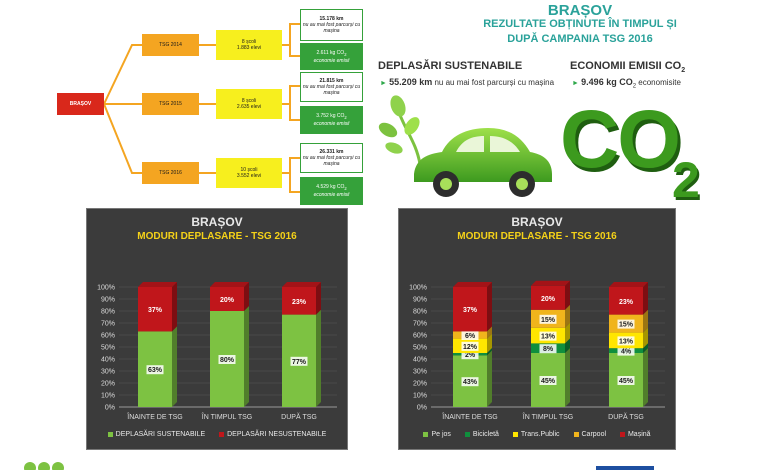 The width and height of the screenshot is (780, 470). I want to click on tree-co2-2014: 2.611 kg CO2 economie emisii, so click(331, 56).